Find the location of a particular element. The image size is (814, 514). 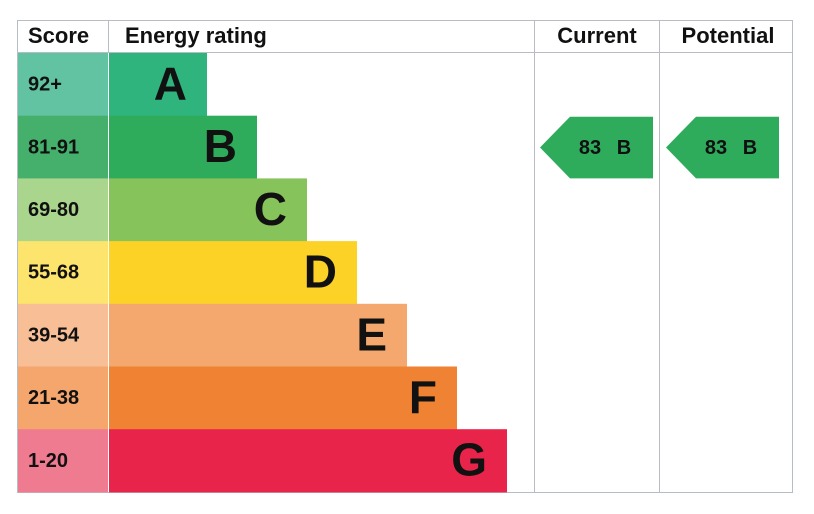

potential-arrow is located at coordinates (722, 147).